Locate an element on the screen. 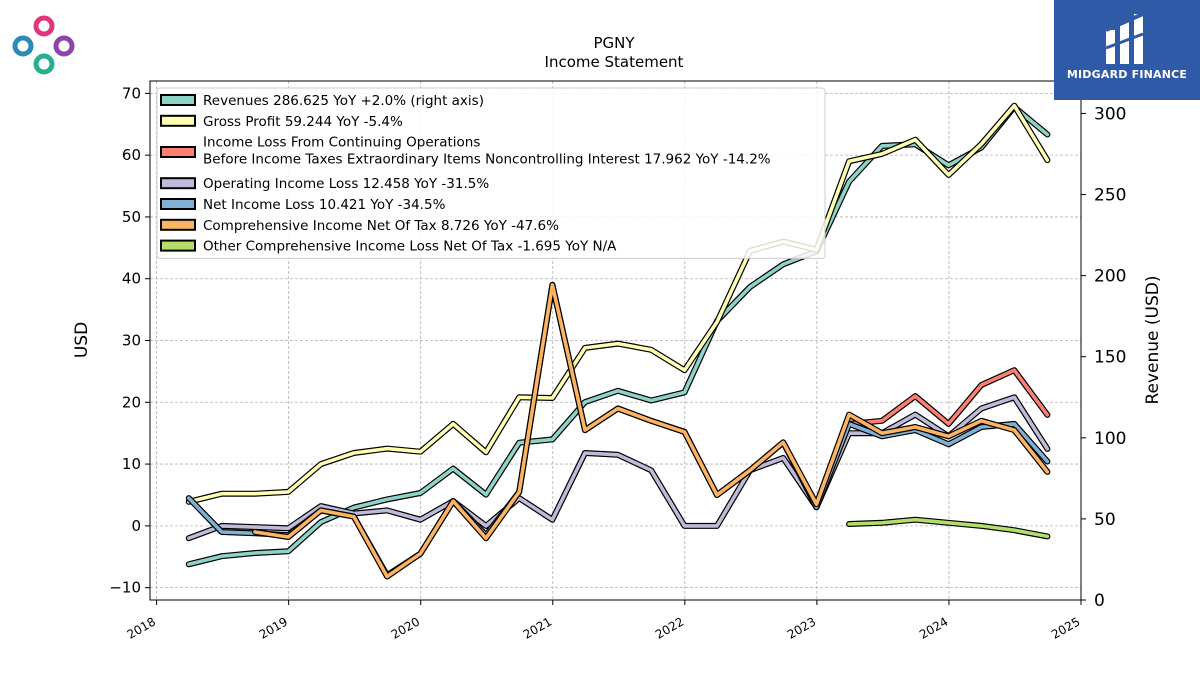 The image size is (1200, 675). y-tick-label-right: 100 is located at coordinates (1110, 439).